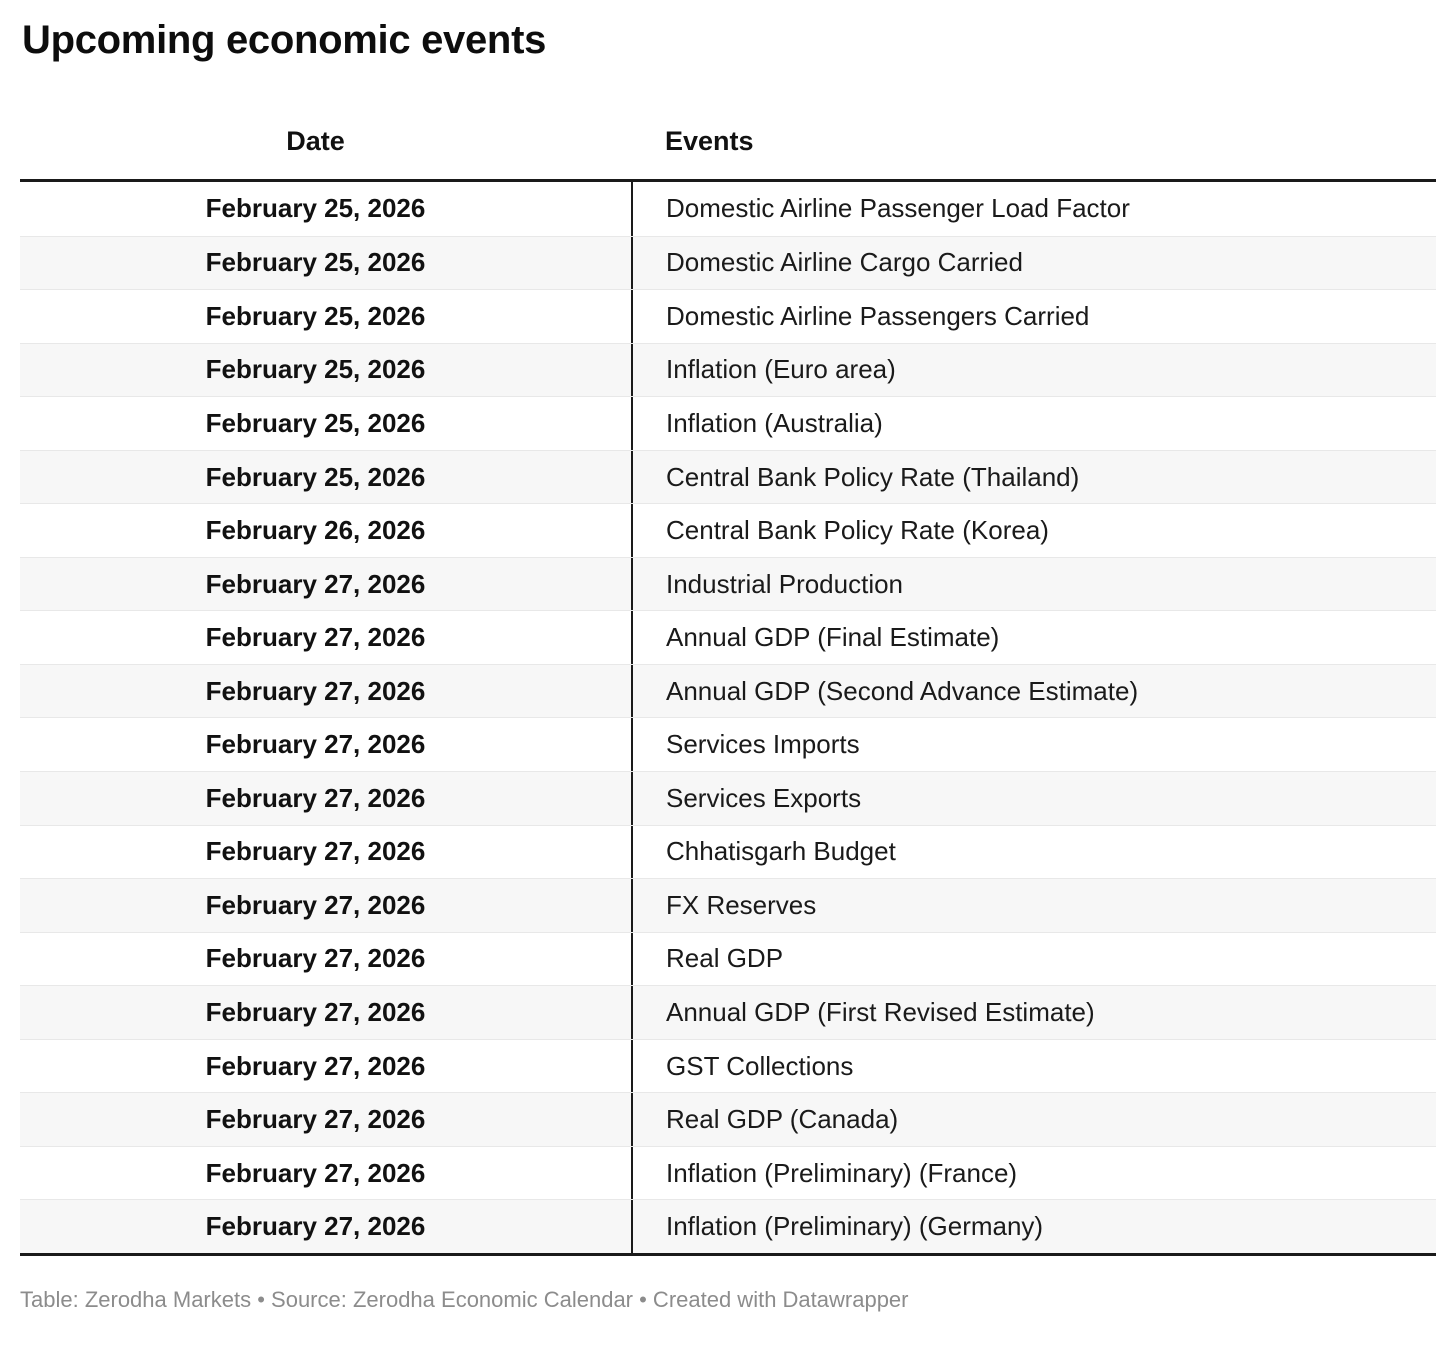 This screenshot has height=1355, width=1456. I want to click on event-cell: Central Bank Policy Rate (Korea), so click(1033, 530).